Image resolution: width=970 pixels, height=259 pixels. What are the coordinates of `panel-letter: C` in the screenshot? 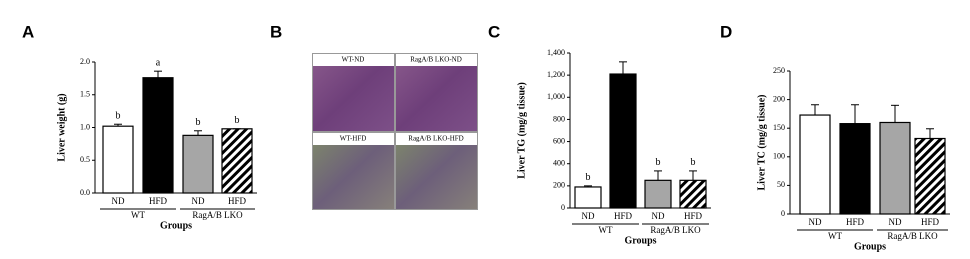 It's located at (494, 31).